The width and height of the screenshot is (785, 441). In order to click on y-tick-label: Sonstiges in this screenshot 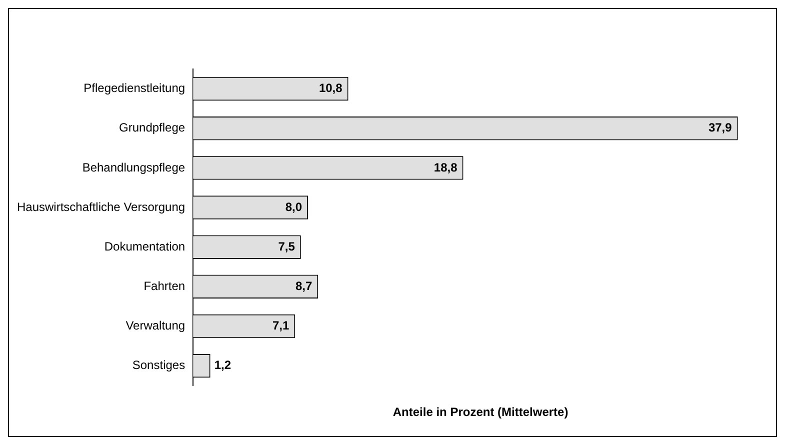, I will do `click(159, 365)`.